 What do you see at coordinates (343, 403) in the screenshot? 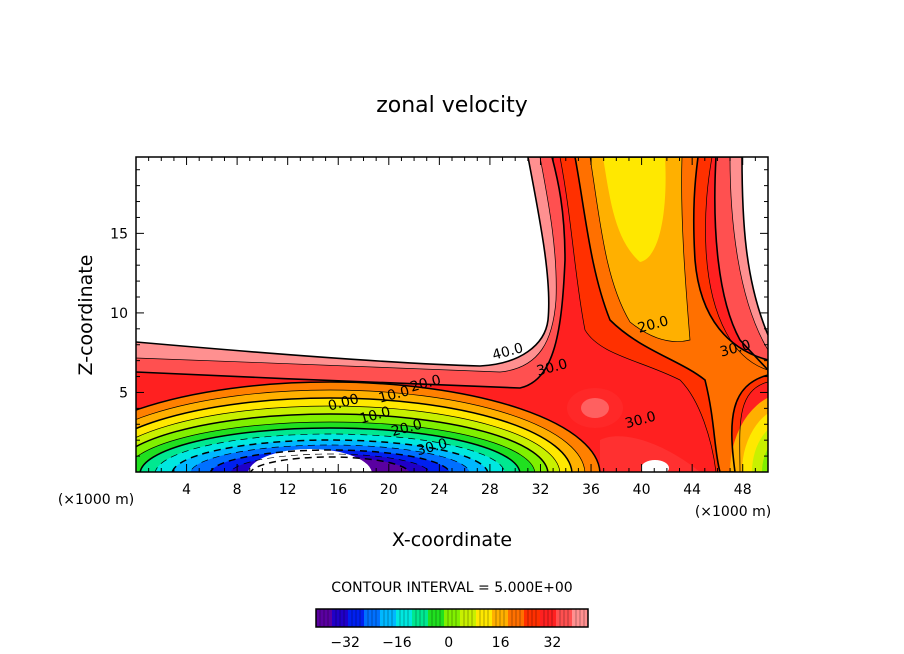
I see `contour-label: 0.00` at bounding box center [343, 403].